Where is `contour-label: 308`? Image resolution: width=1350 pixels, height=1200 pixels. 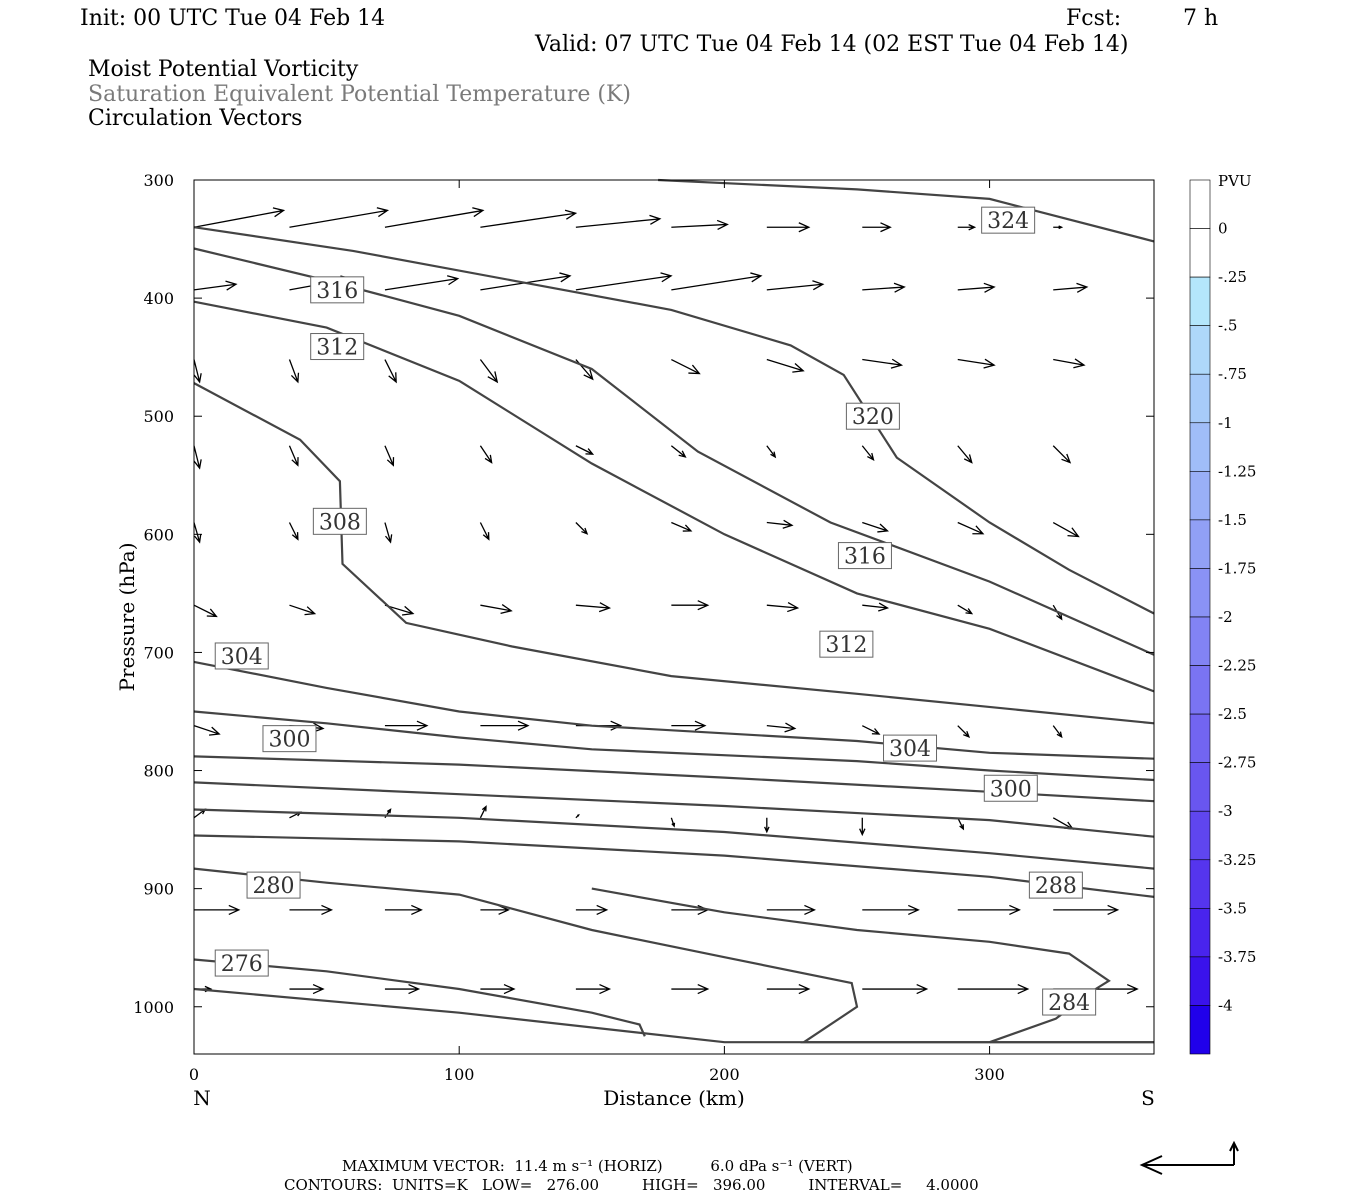
contour-label: 308 is located at coordinates (340, 522).